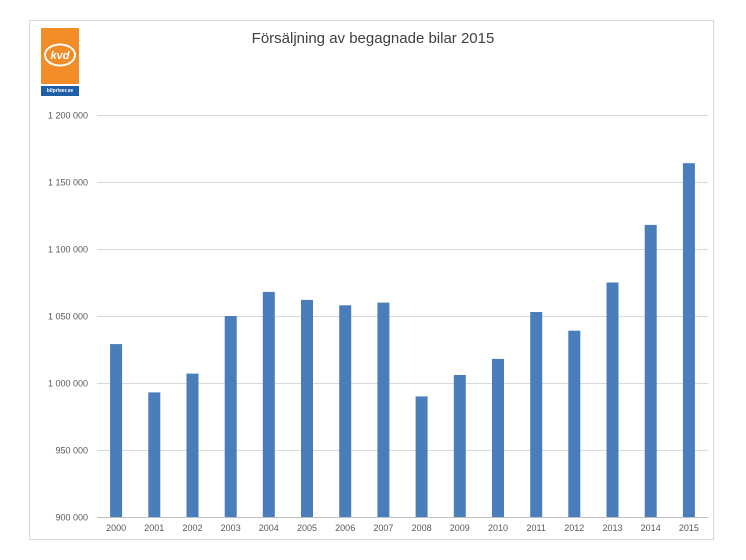 The image size is (746, 560). I want to click on x-tick-label: 2000, so click(116, 528).